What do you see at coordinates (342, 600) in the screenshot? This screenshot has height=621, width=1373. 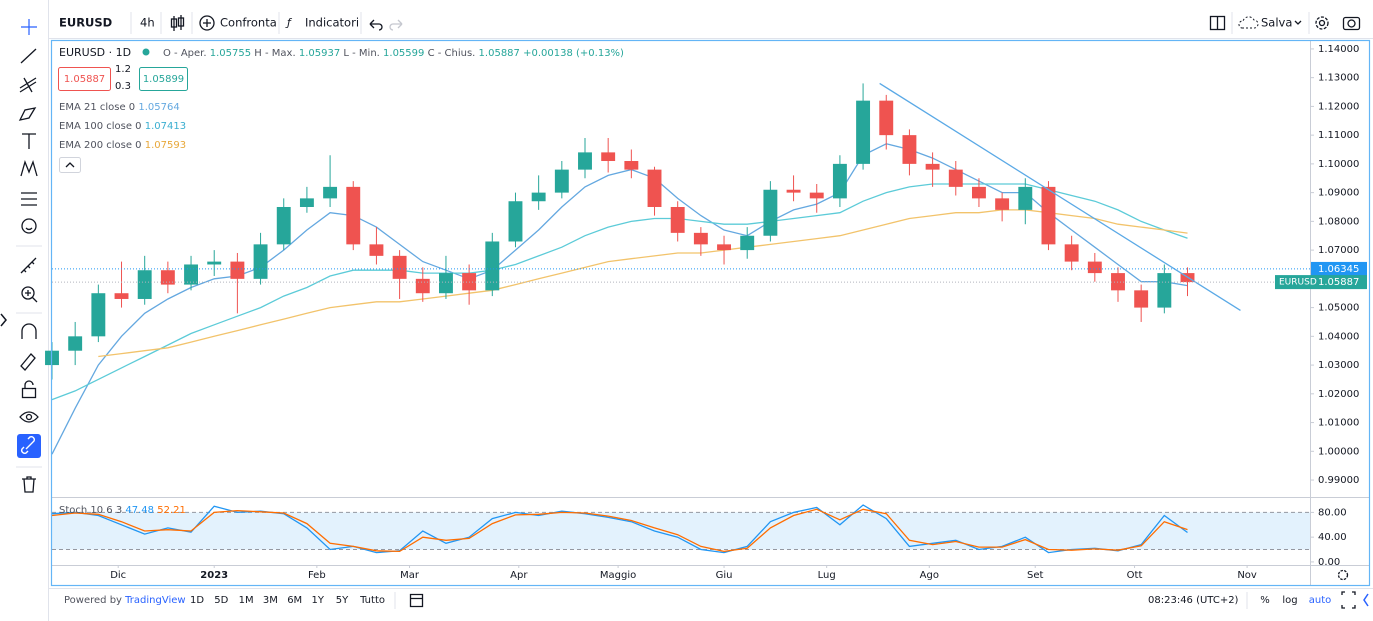 I see `range-button: 5Y` at bounding box center [342, 600].